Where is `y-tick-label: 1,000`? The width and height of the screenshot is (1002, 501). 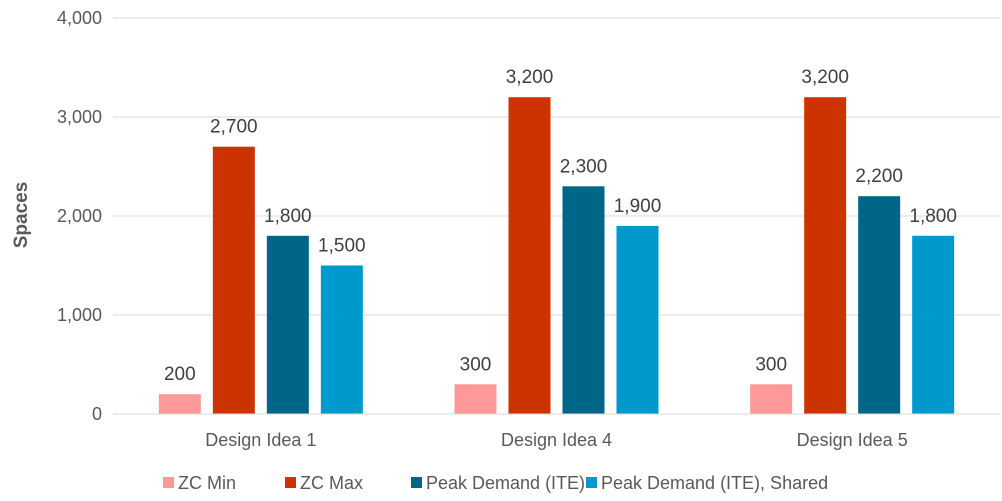 y-tick-label: 1,000 is located at coordinates (79, 315).